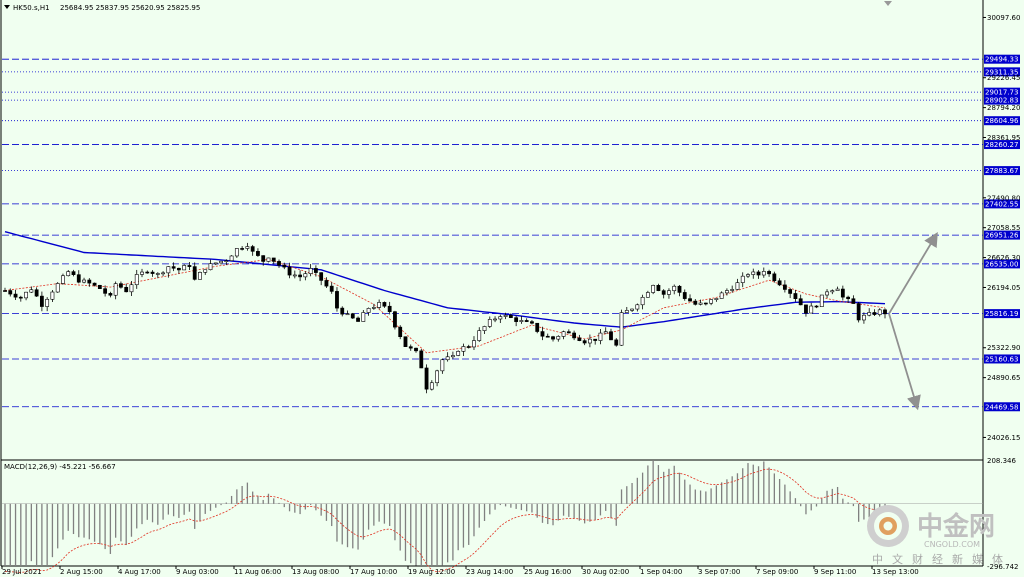  Describe the element at coordinates (956, 526) in the screenshot. I see `watermark-cn-name: 中金网` at that location.